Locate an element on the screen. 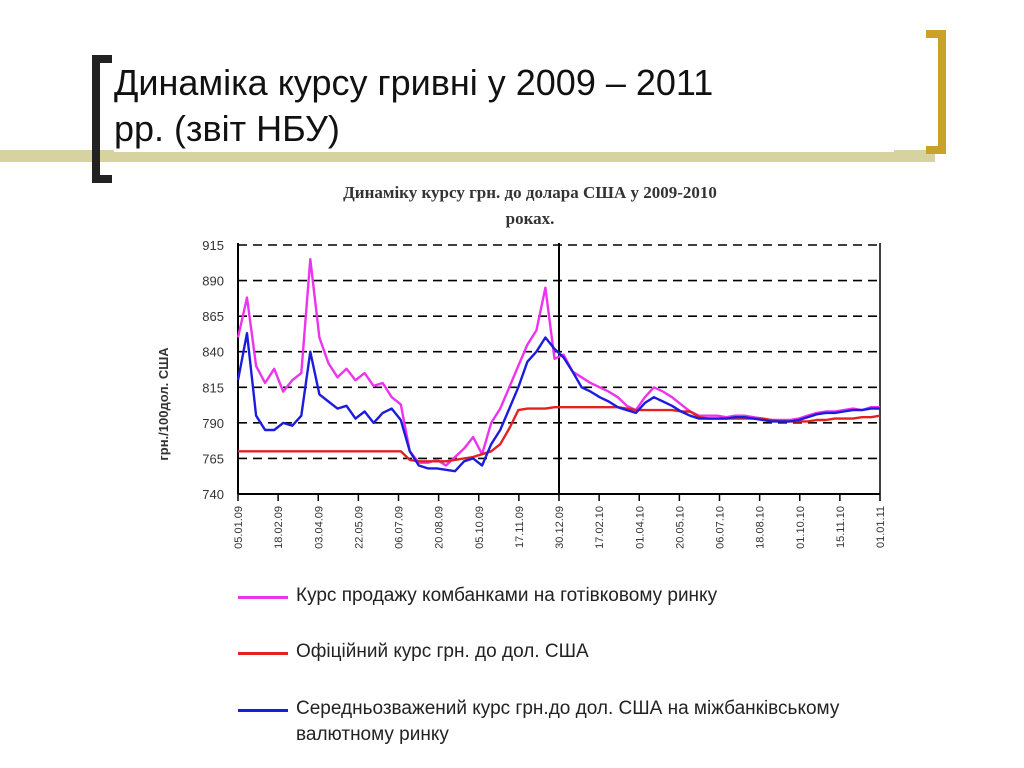  x-tick-label: 18.02.09 is located at coordinates (279, 527).